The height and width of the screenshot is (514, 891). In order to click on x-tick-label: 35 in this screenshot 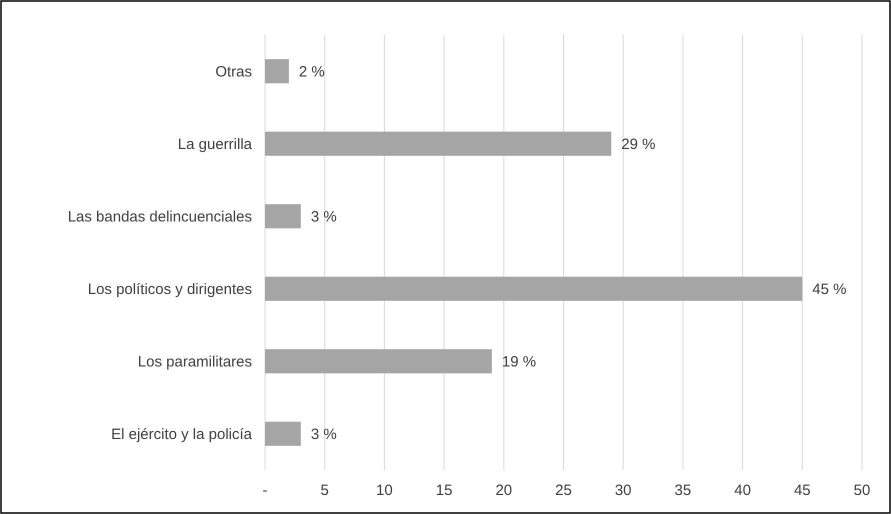, I will do `click(683, 490)`.